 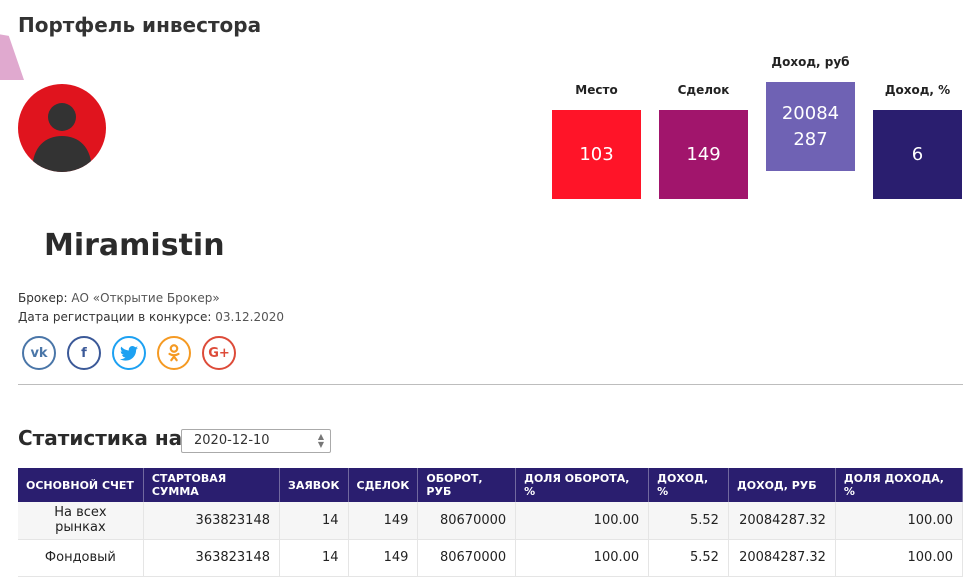 I want to click on stat-value-place: 103, so click(x=596, y=154).